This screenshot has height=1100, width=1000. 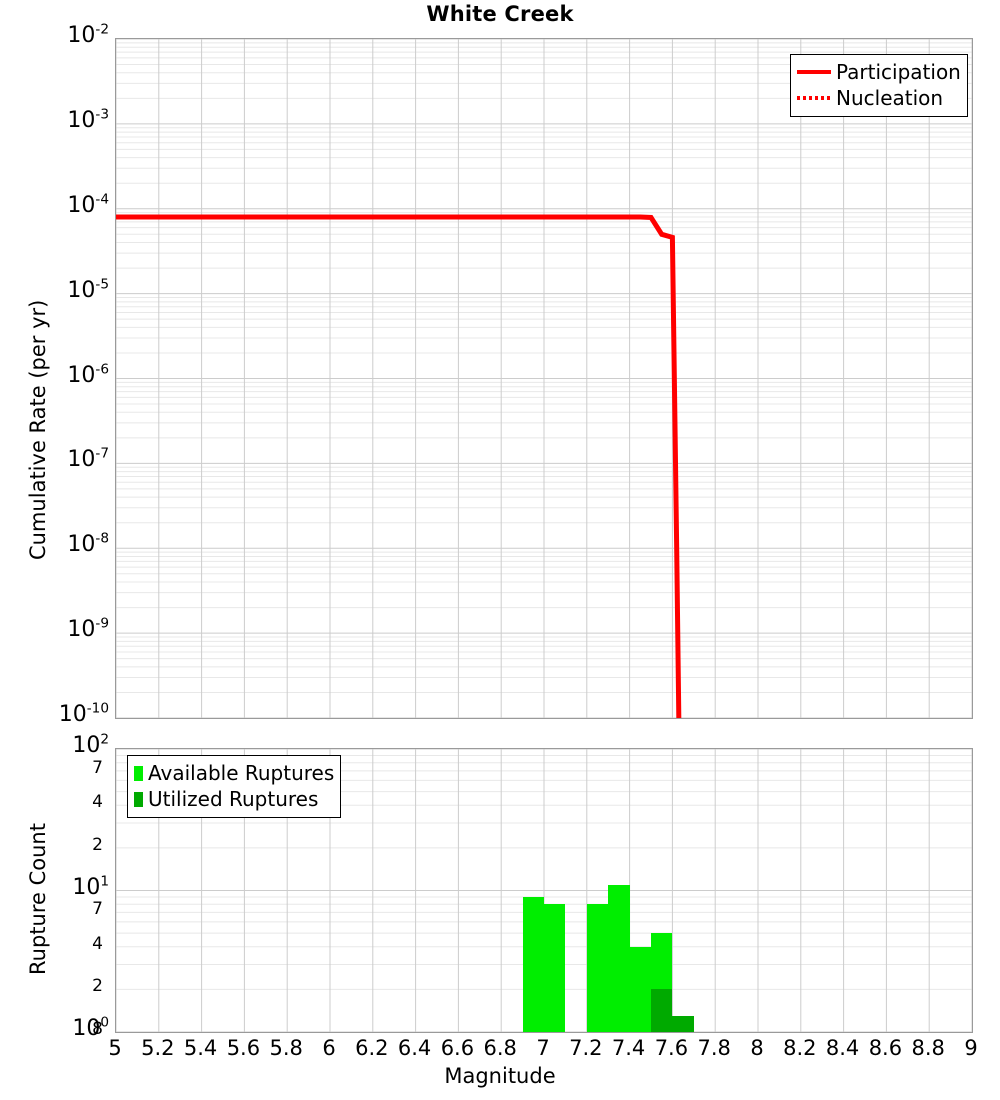 What do you see at coordinates (97, 1029) in the screenshot?
I see `y-tick-minor-label: 8` at bounding box center [97, 1029].